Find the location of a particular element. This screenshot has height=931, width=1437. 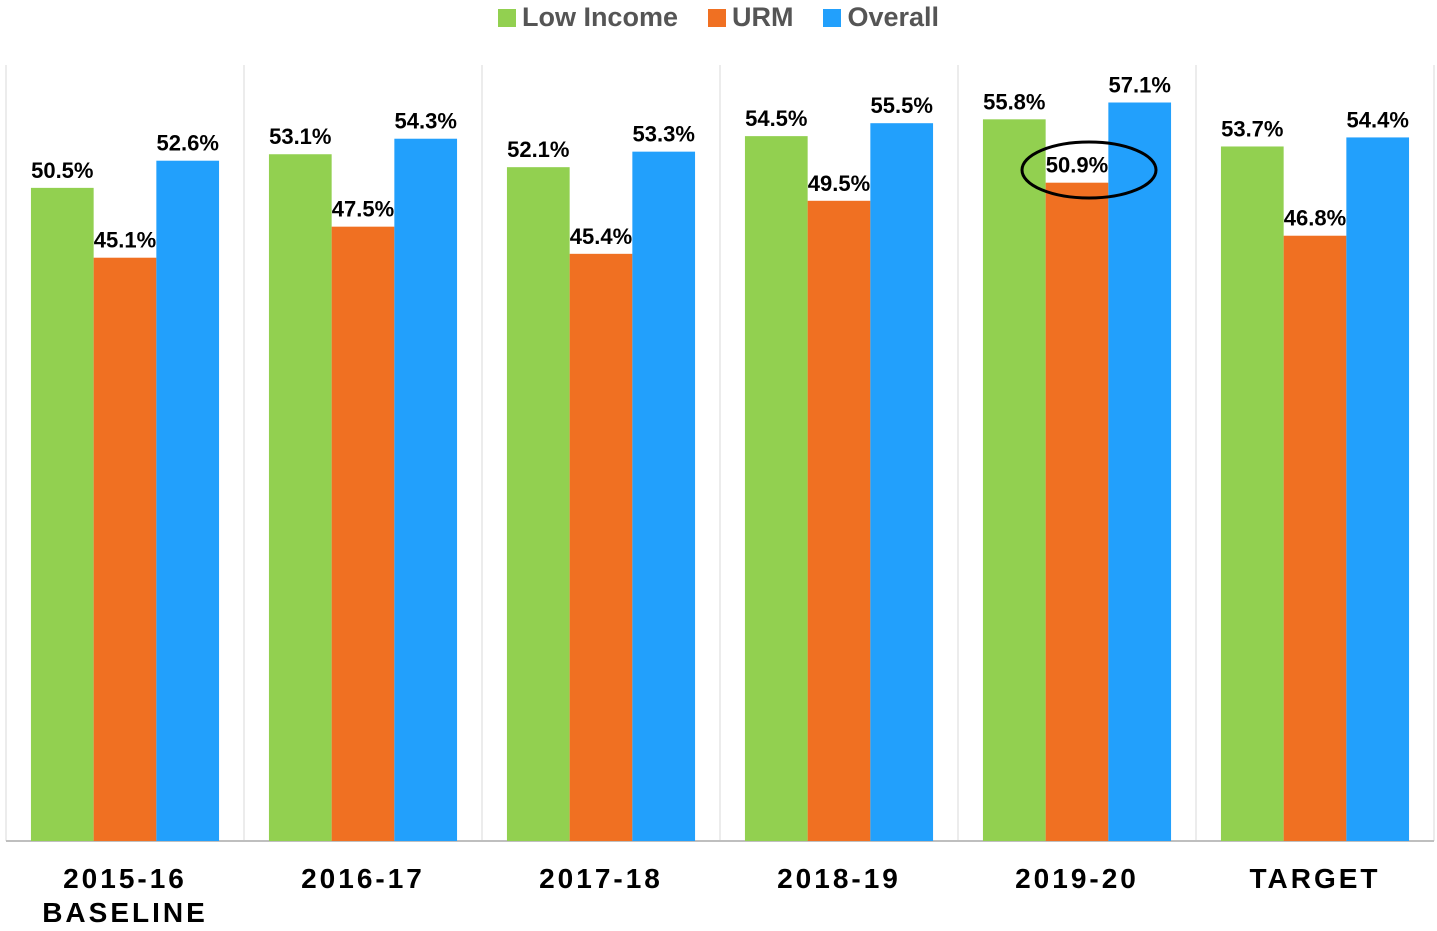

data-label: 49.5% is located at coordinates (839, 183).